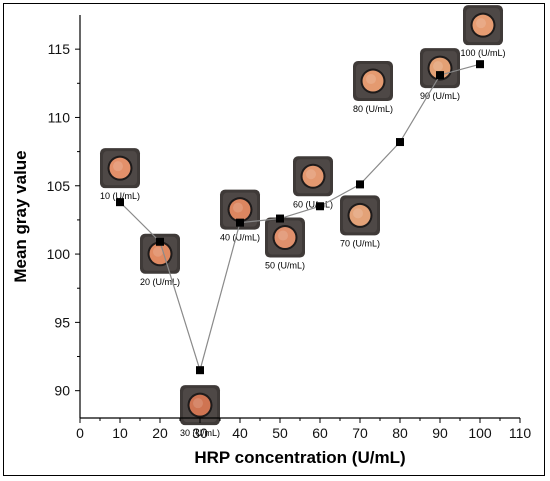 The image size is (550, 481). I want to click on x-tick-label: 60, so click(320, 433).